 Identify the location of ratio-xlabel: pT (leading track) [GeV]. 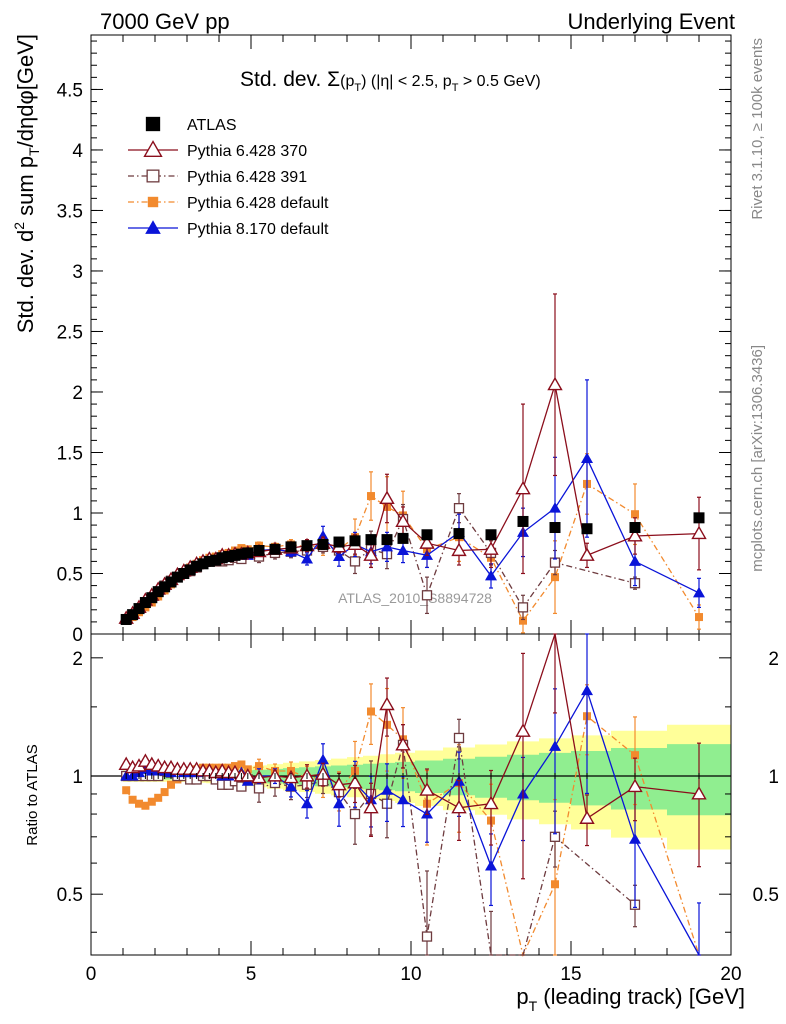
(630, 999).